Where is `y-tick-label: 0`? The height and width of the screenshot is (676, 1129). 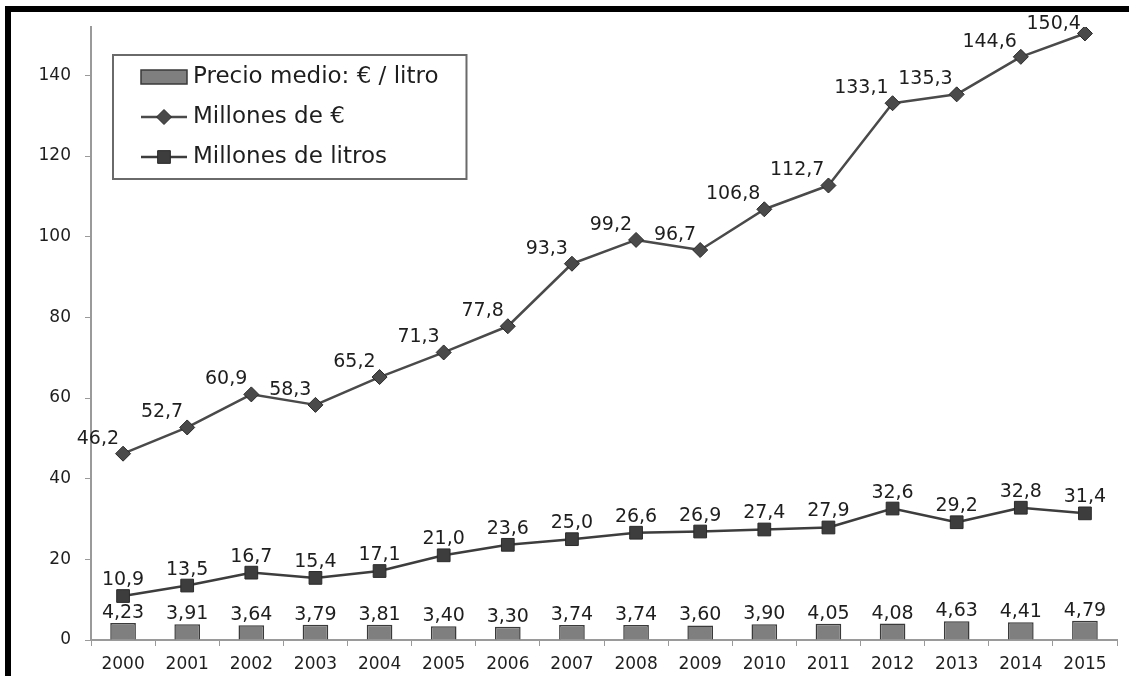 y-tick-label: 0 is located at coordinates (65, 638).